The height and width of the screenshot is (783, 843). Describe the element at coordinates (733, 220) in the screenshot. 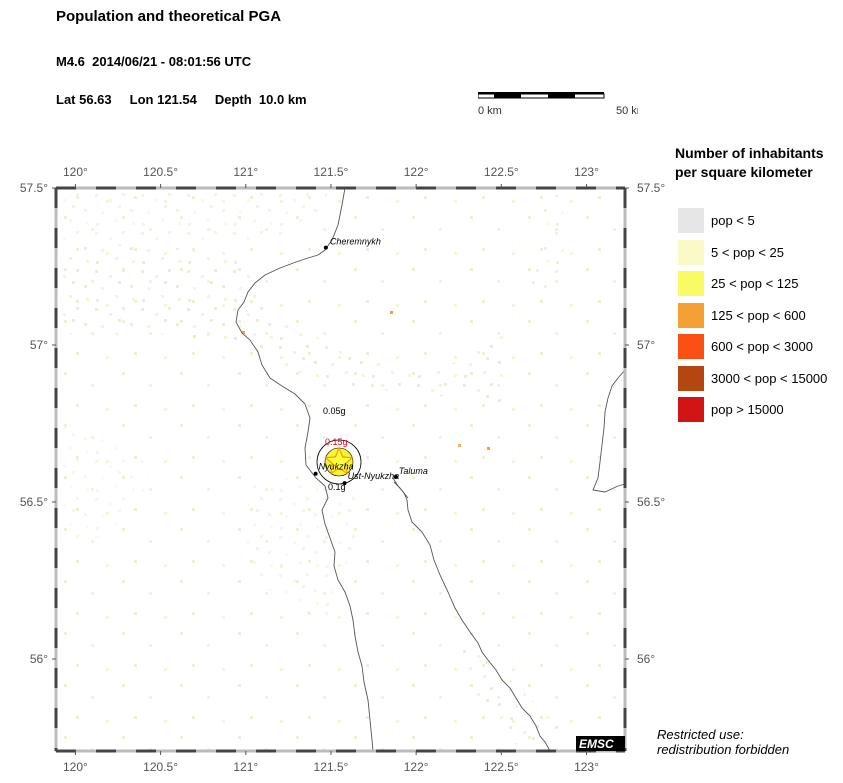

I see `legend-label: pop < 5` at that location.